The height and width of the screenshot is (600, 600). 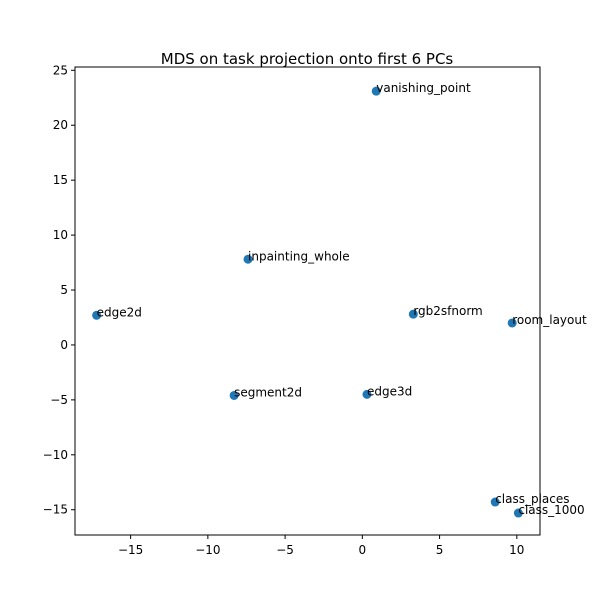 What do you see at coordinates (55, 455) in the screenshot?
I see `y-tick-label: −10` at bounding box center [55, 455].